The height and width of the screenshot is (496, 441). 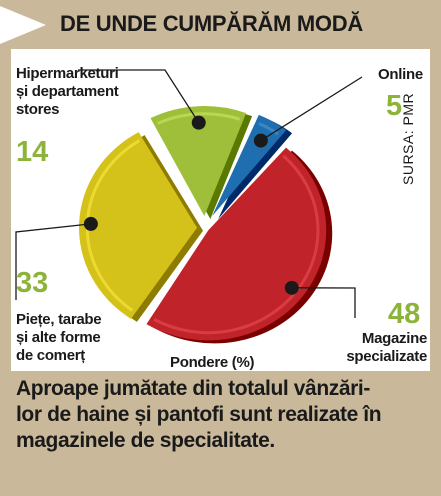 I want to click on slice-label-online: Online, so click(x=400, y=74).